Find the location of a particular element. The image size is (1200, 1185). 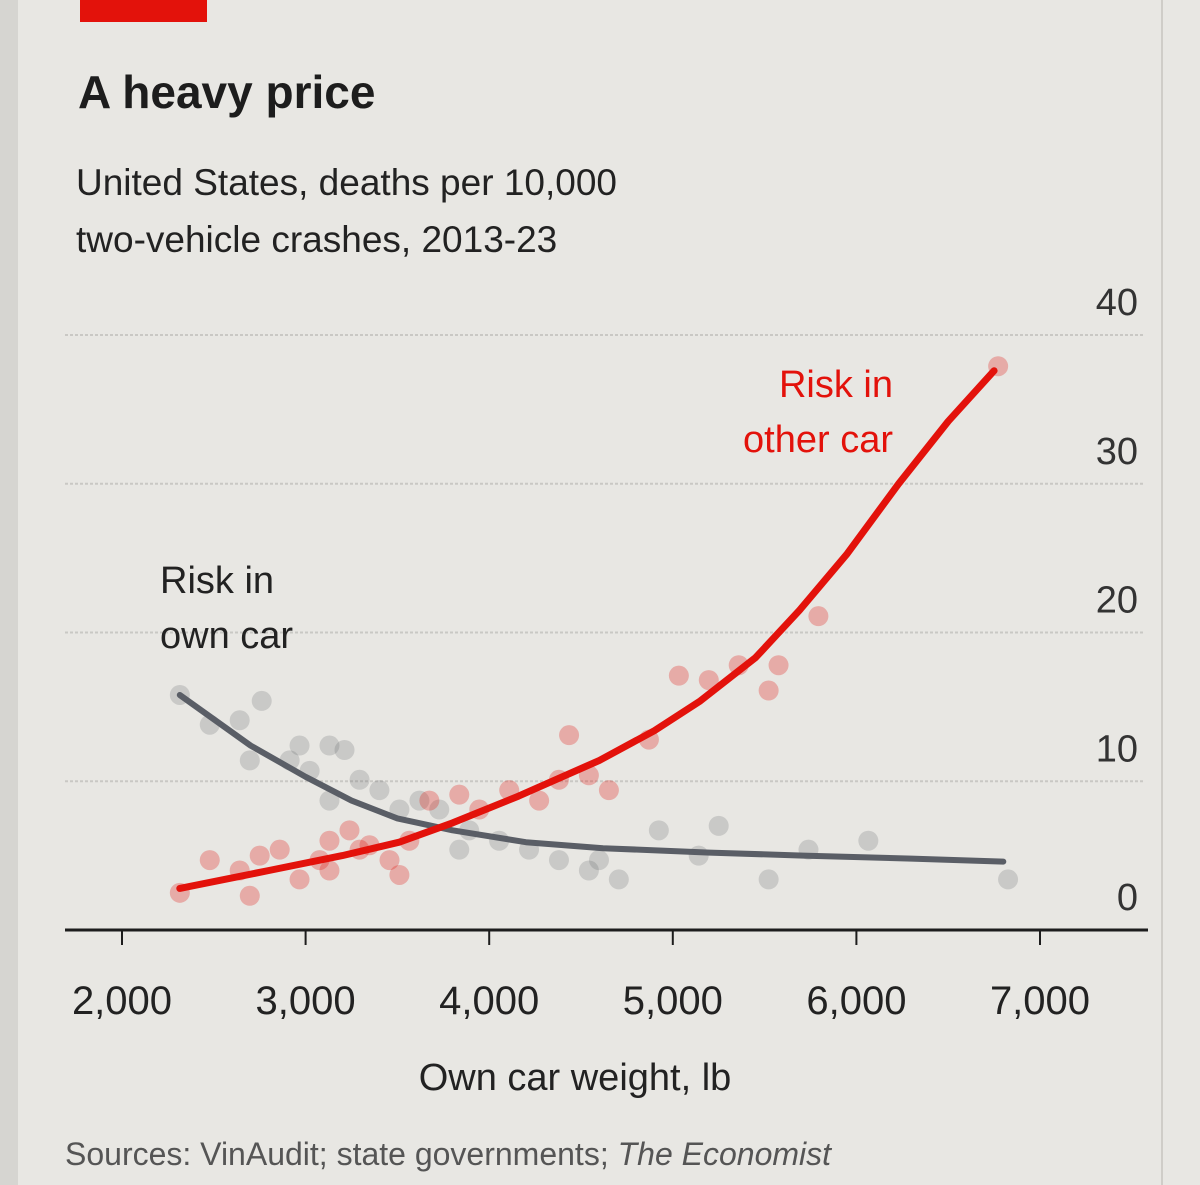

y-tick-label: 20 is located at coordinates (1117, 601).